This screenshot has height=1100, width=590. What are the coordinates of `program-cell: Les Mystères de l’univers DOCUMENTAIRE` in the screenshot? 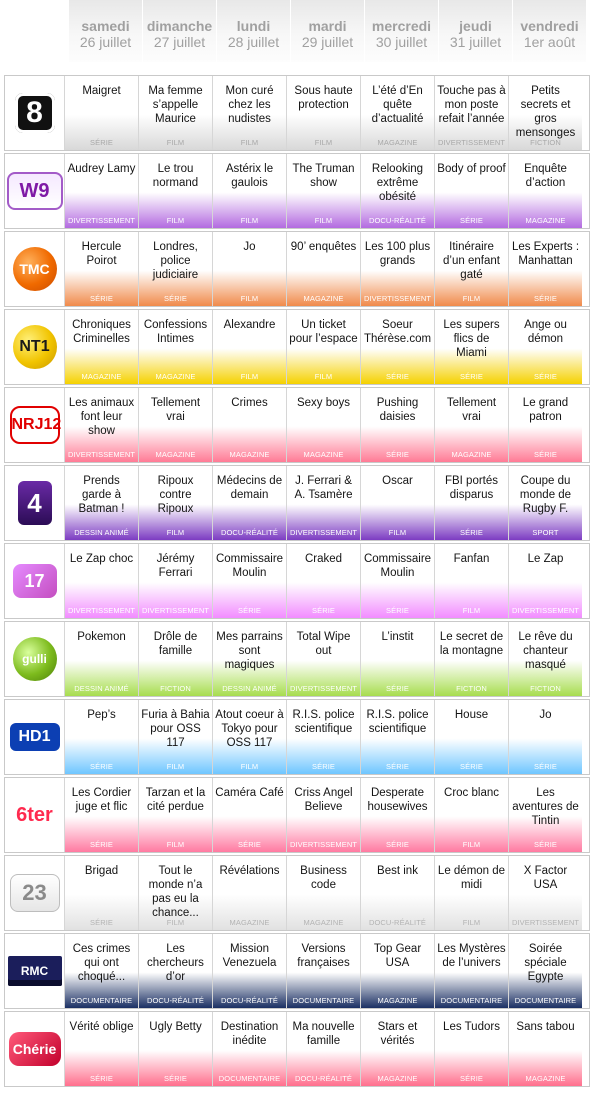 It's located at (471, 971).